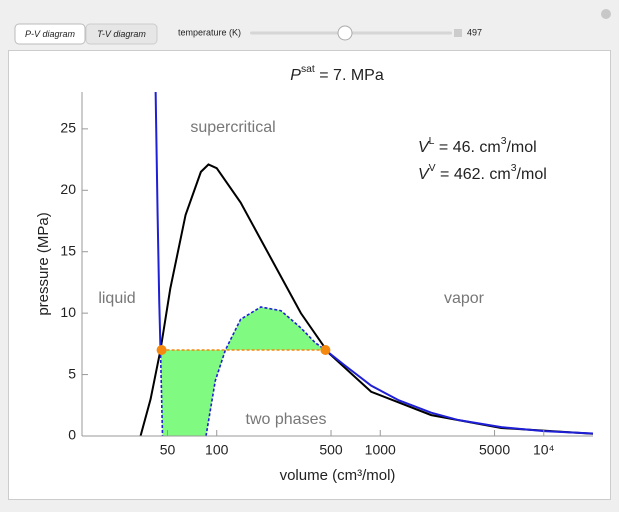  I want to click on x-tick-label: 100, so click(217, 450).